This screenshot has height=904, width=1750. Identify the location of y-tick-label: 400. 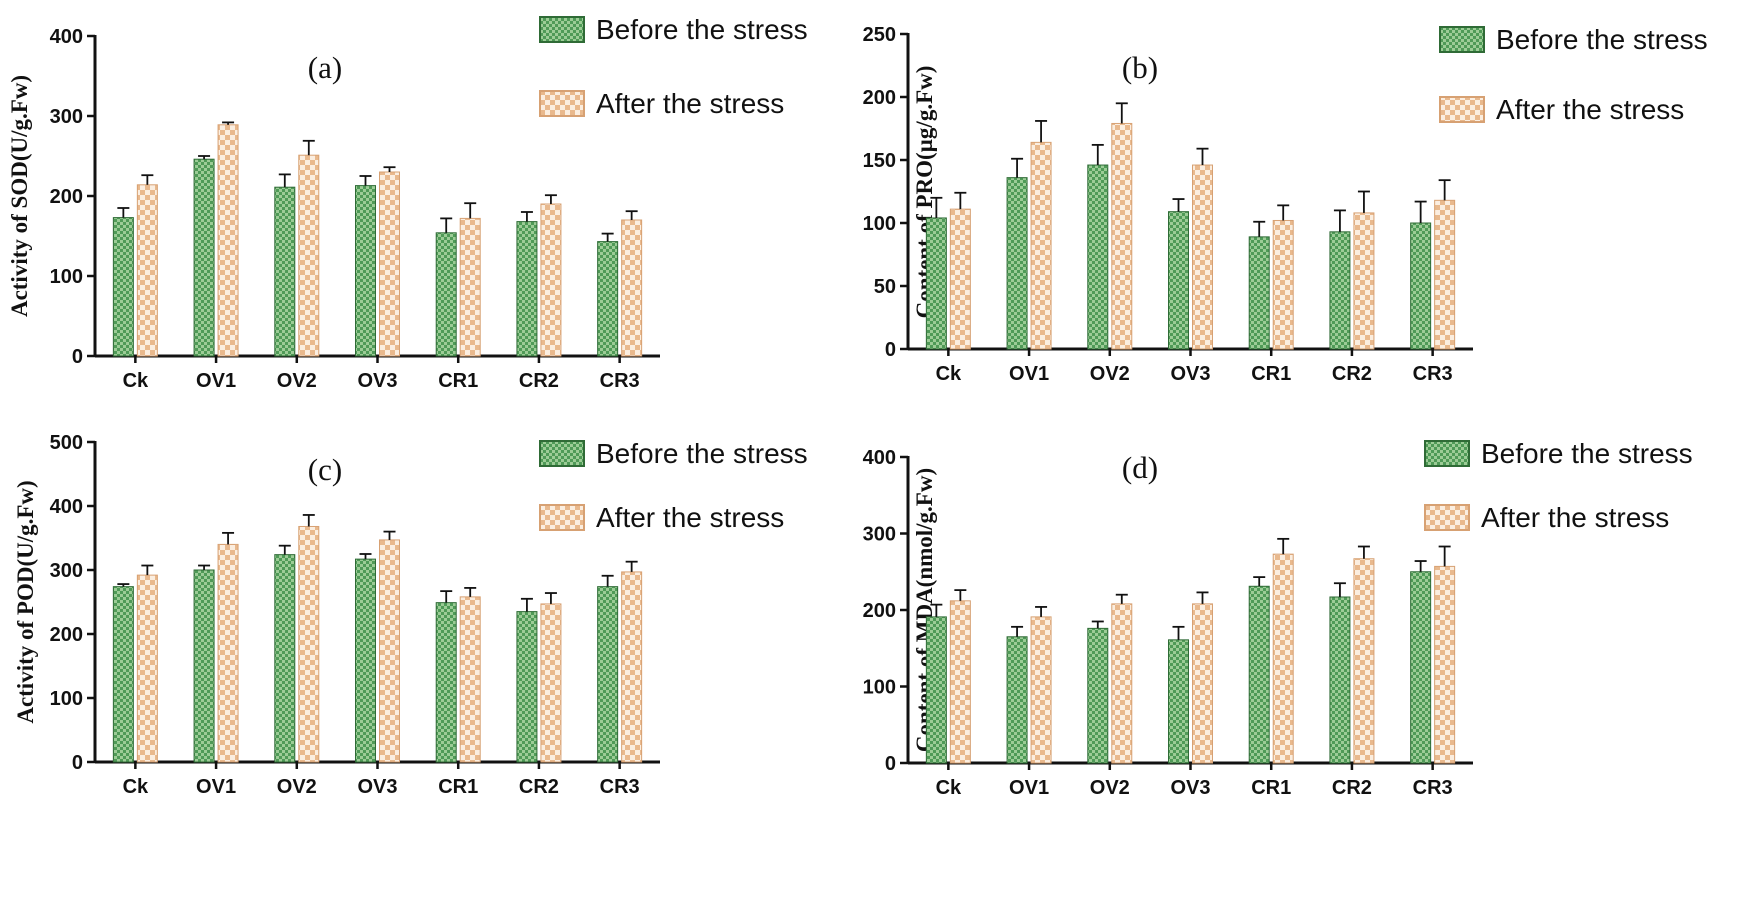
(66, 507).